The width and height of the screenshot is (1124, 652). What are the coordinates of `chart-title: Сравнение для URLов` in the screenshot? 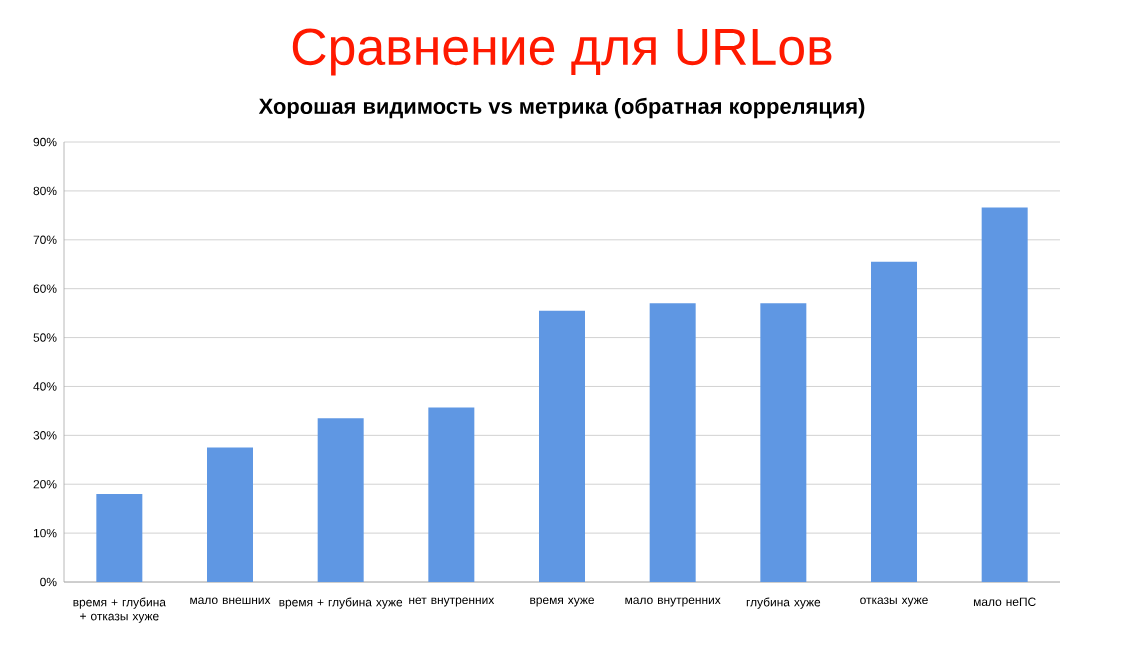 It's located at (562, 52).